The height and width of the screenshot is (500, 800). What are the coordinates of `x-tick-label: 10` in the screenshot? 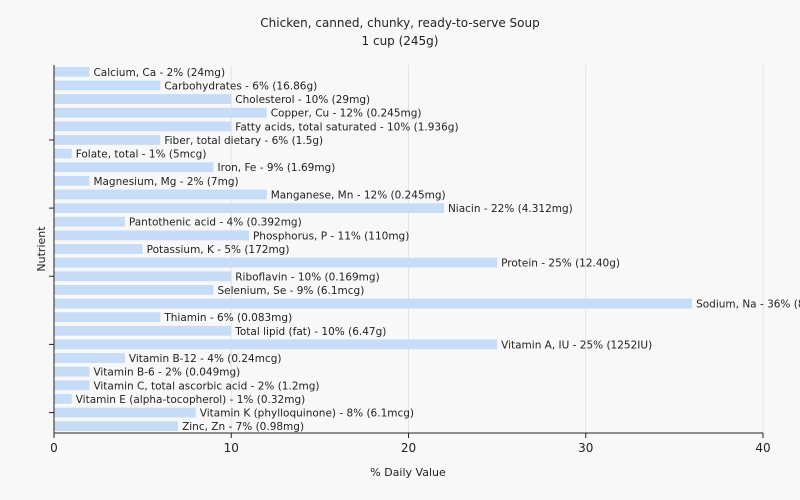 It's located at (231, 448).